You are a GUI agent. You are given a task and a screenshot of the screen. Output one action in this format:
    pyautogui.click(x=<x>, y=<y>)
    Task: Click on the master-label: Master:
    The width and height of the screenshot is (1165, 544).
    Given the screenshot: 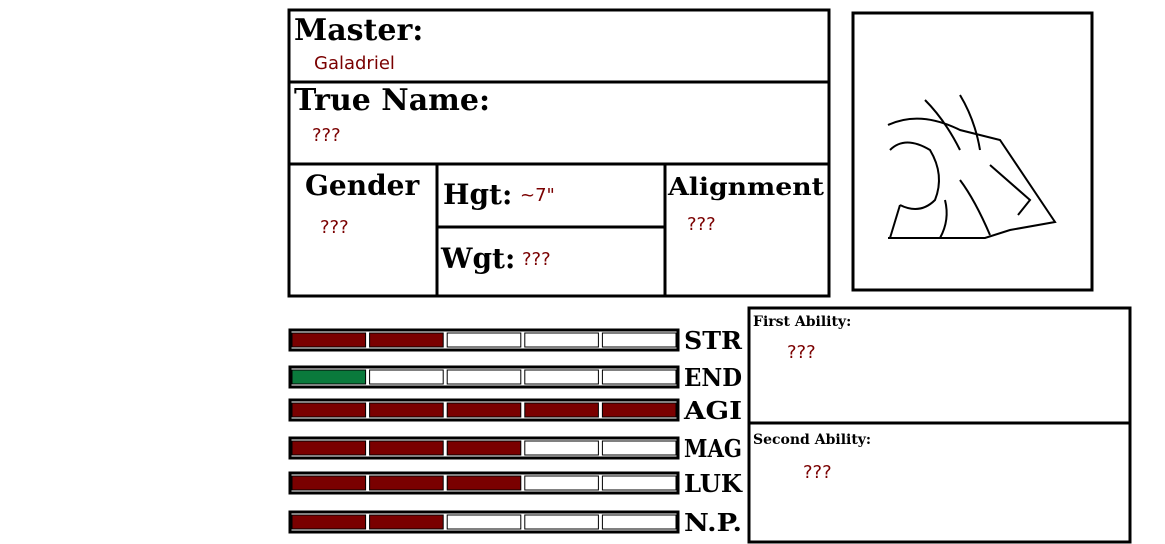 What is the action you would take?
    pyautogui.click(x=358, y=30)
    